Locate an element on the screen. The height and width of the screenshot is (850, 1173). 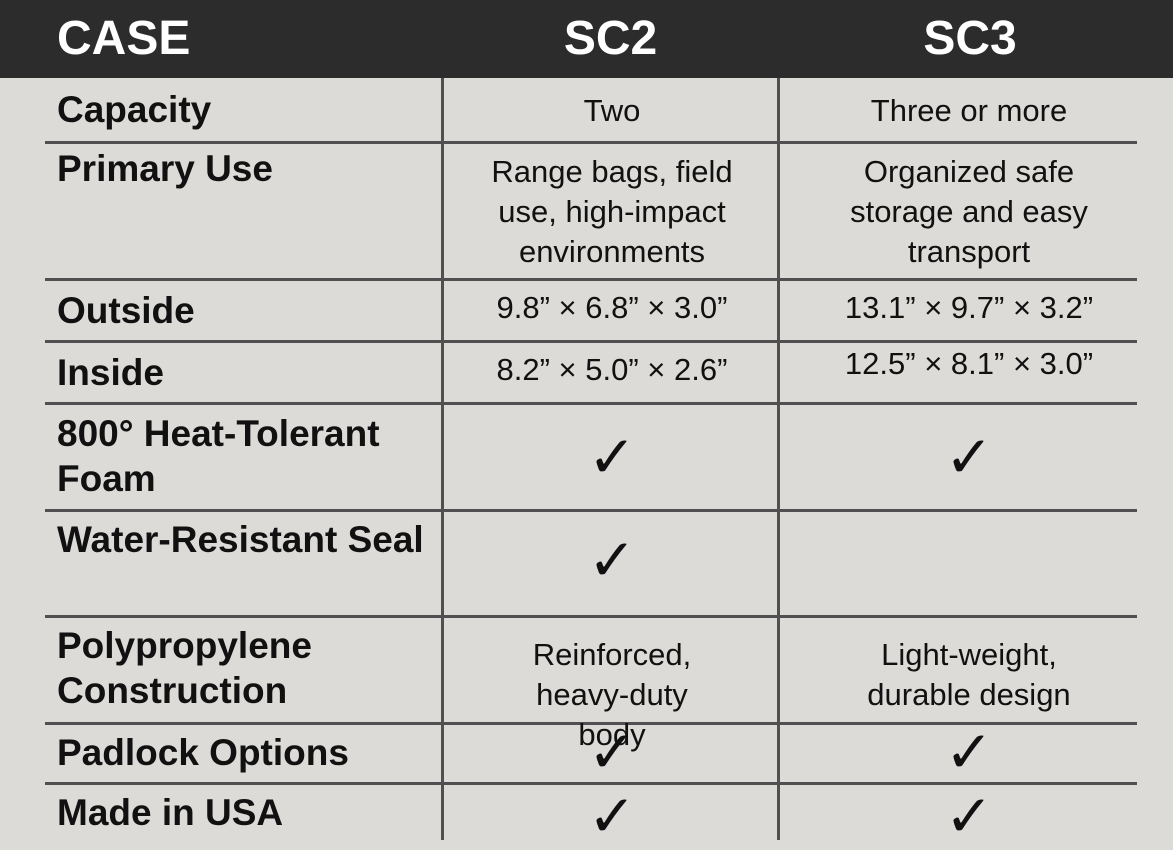
header-case: CASE is located at coordinates (124, 38).